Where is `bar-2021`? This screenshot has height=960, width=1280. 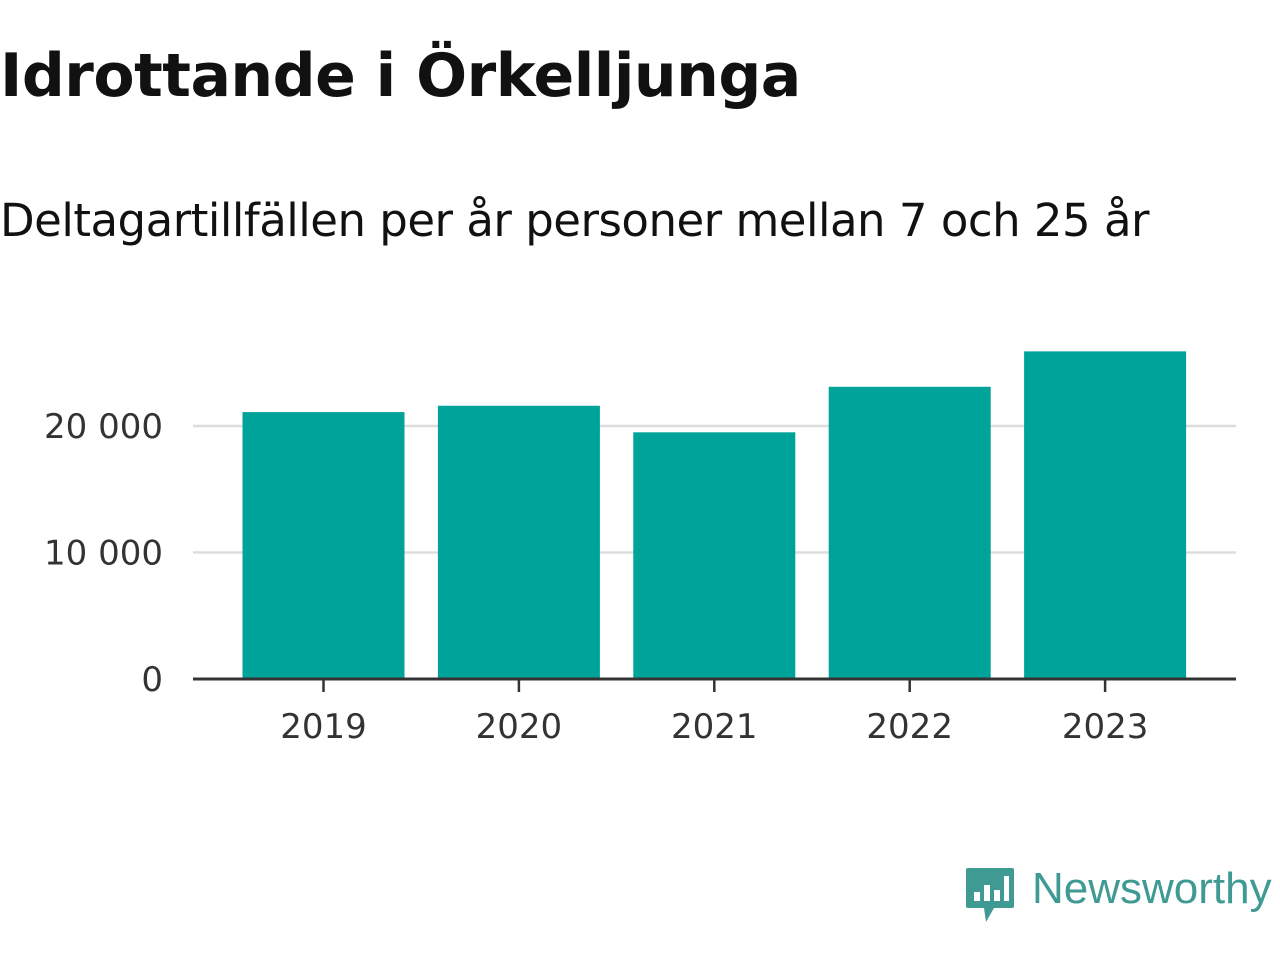
bar-2021 is located at coordinates (714, 555).